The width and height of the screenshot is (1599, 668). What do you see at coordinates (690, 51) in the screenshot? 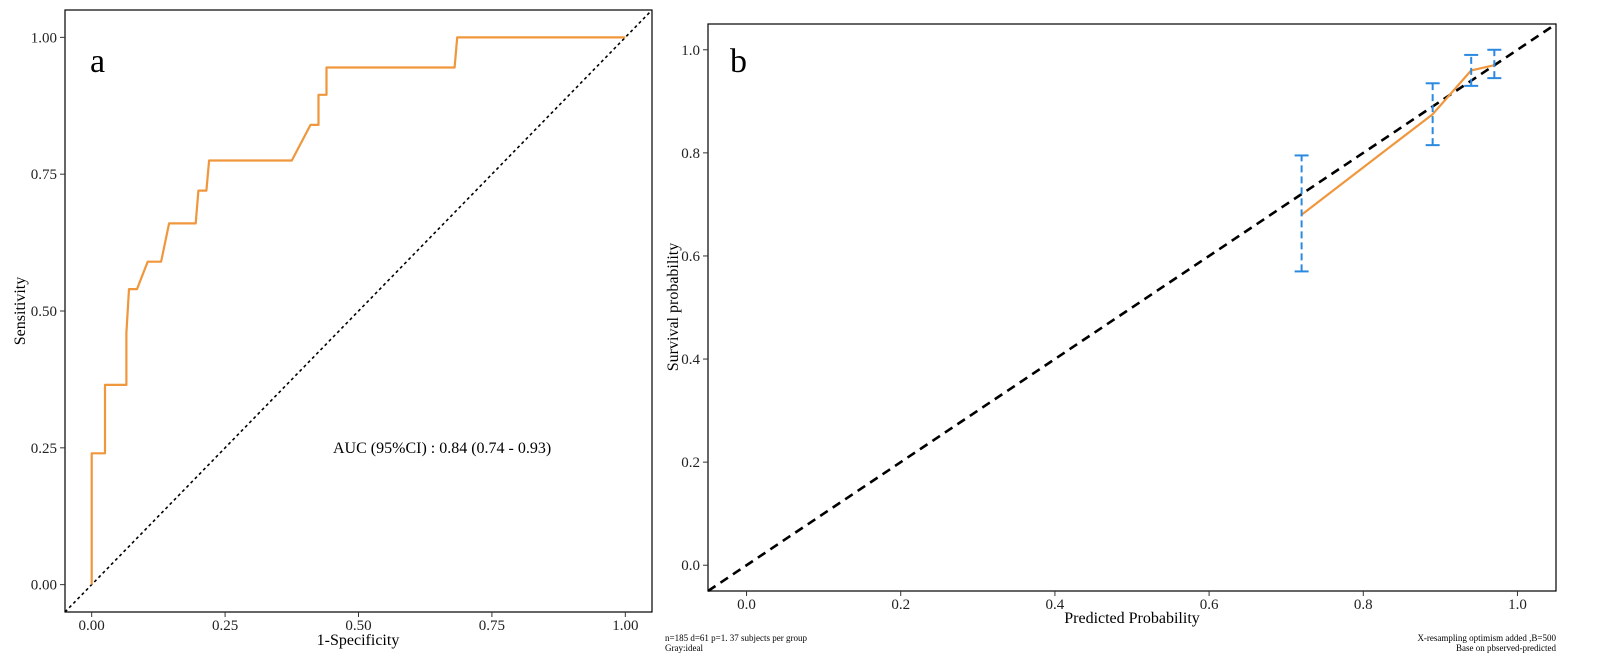
I see `calibration-y-tick-label: 1.0` at bounding box center [690, 51].